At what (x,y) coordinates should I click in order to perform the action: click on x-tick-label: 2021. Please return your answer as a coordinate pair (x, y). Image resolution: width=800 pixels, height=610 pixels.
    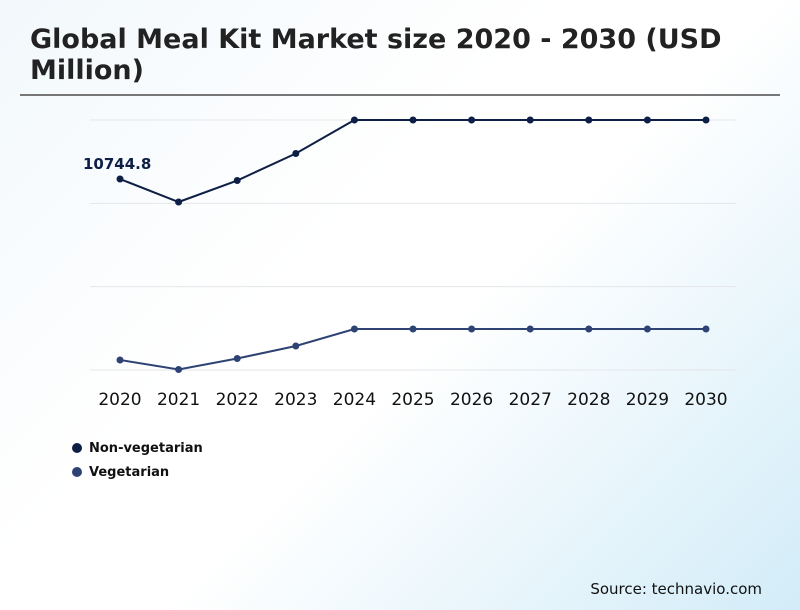
    Looking at the image, I should click on (178, 400).